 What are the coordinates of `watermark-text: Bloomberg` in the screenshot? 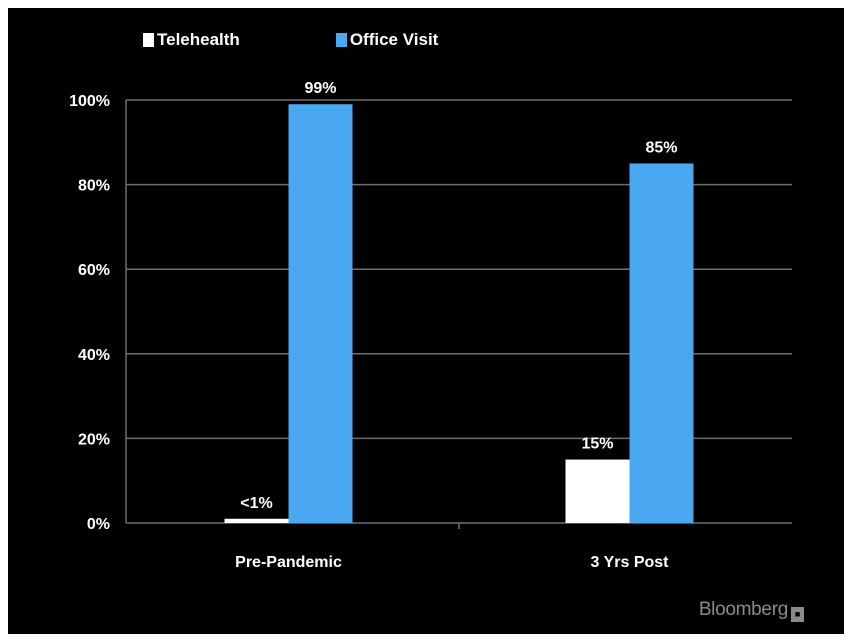 It's located at (743, 609).